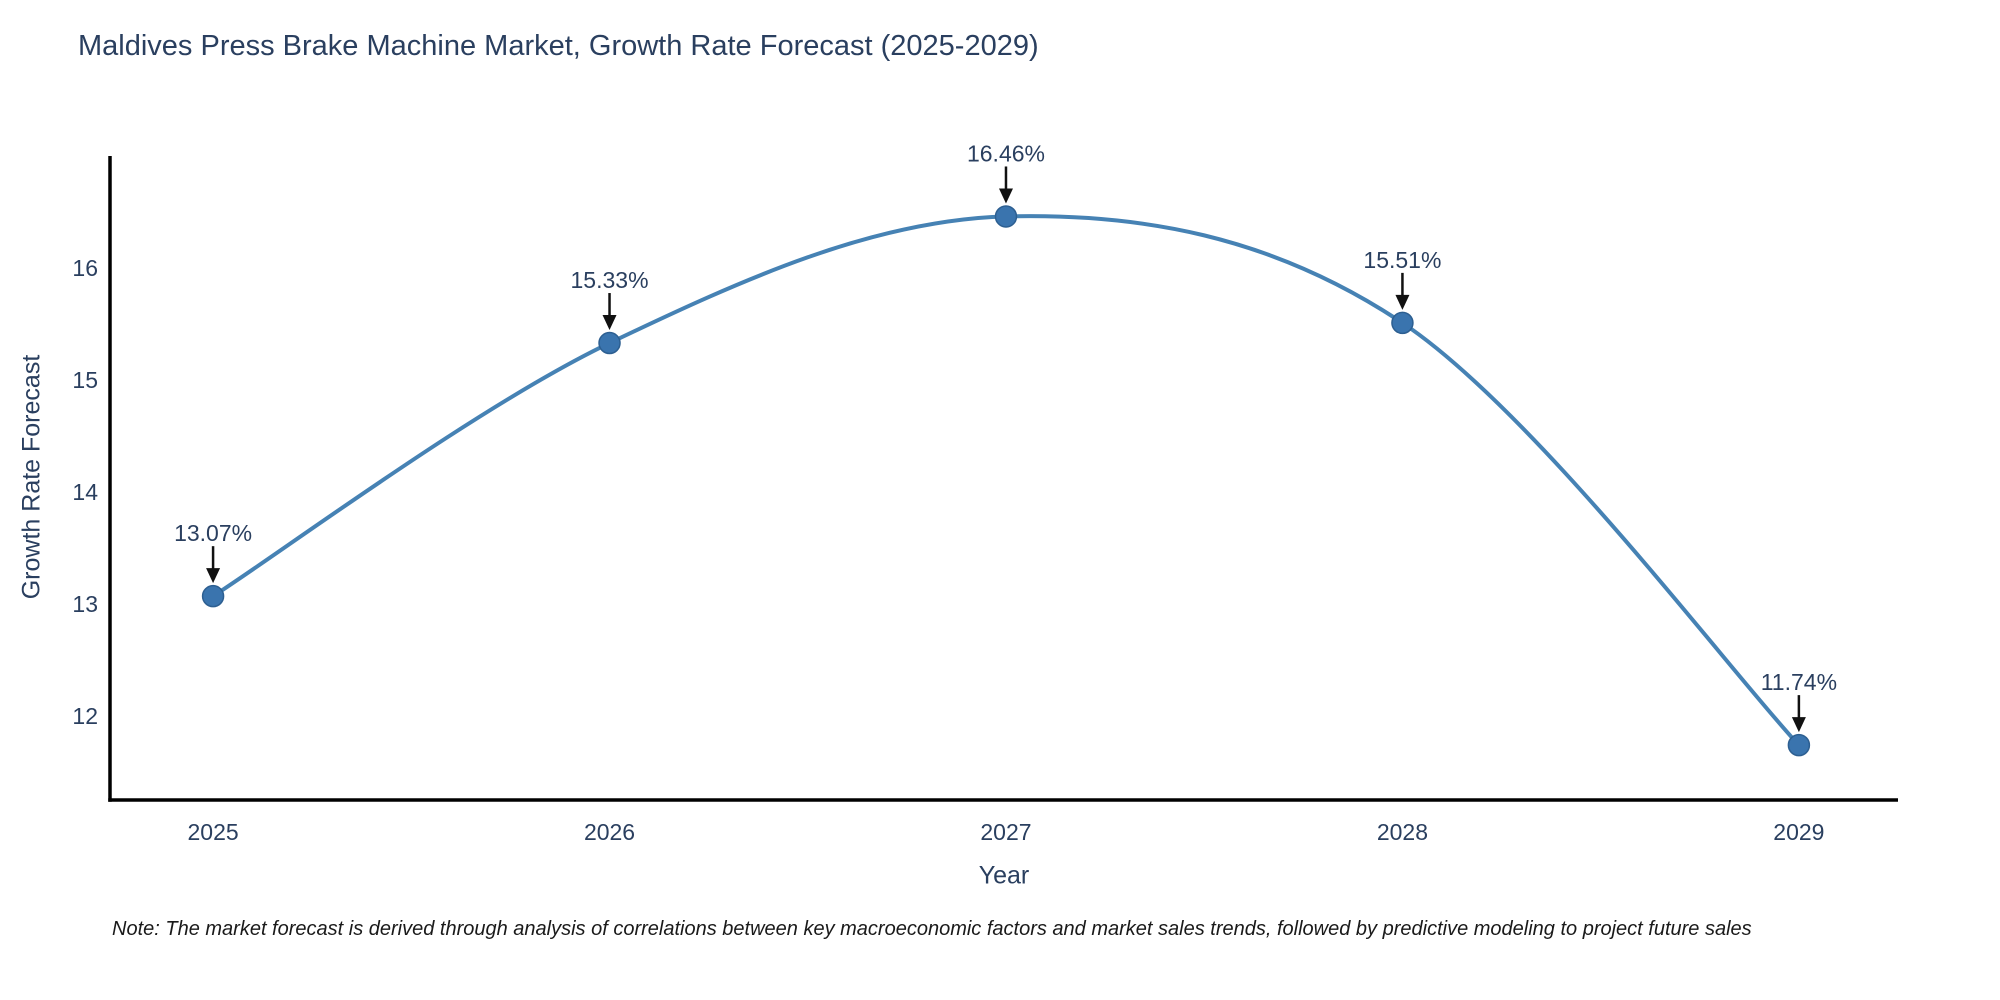 This screenshot has height=1000, width=2000. I want to click on data-point-label: 13.07%, so click(213, 533).